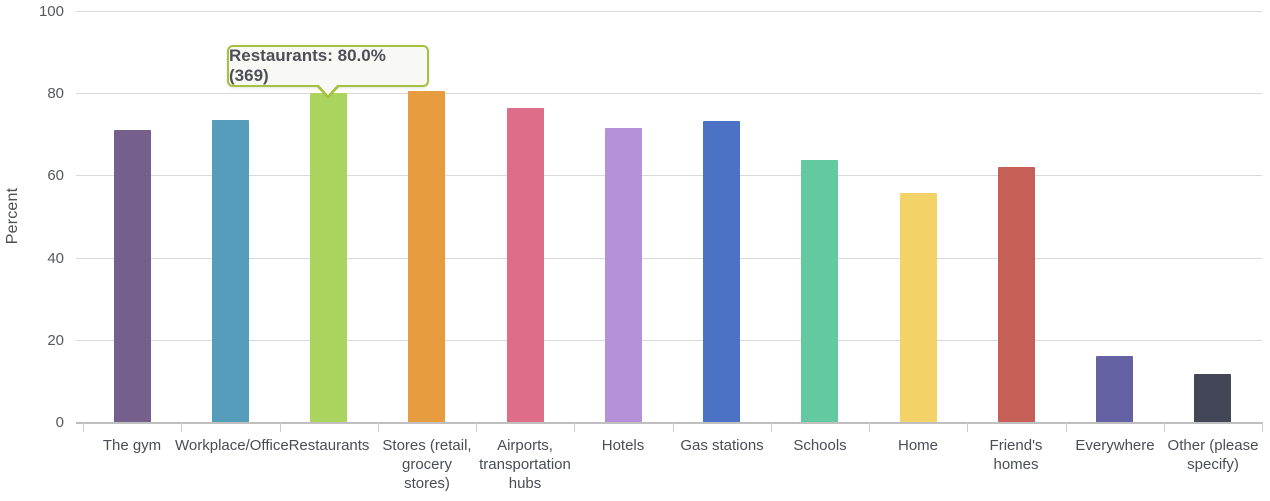  Describe the element at coordinates (232, 445) in the screenshot. I see `category-label-workplace-office: Workplace/Office` at that location.